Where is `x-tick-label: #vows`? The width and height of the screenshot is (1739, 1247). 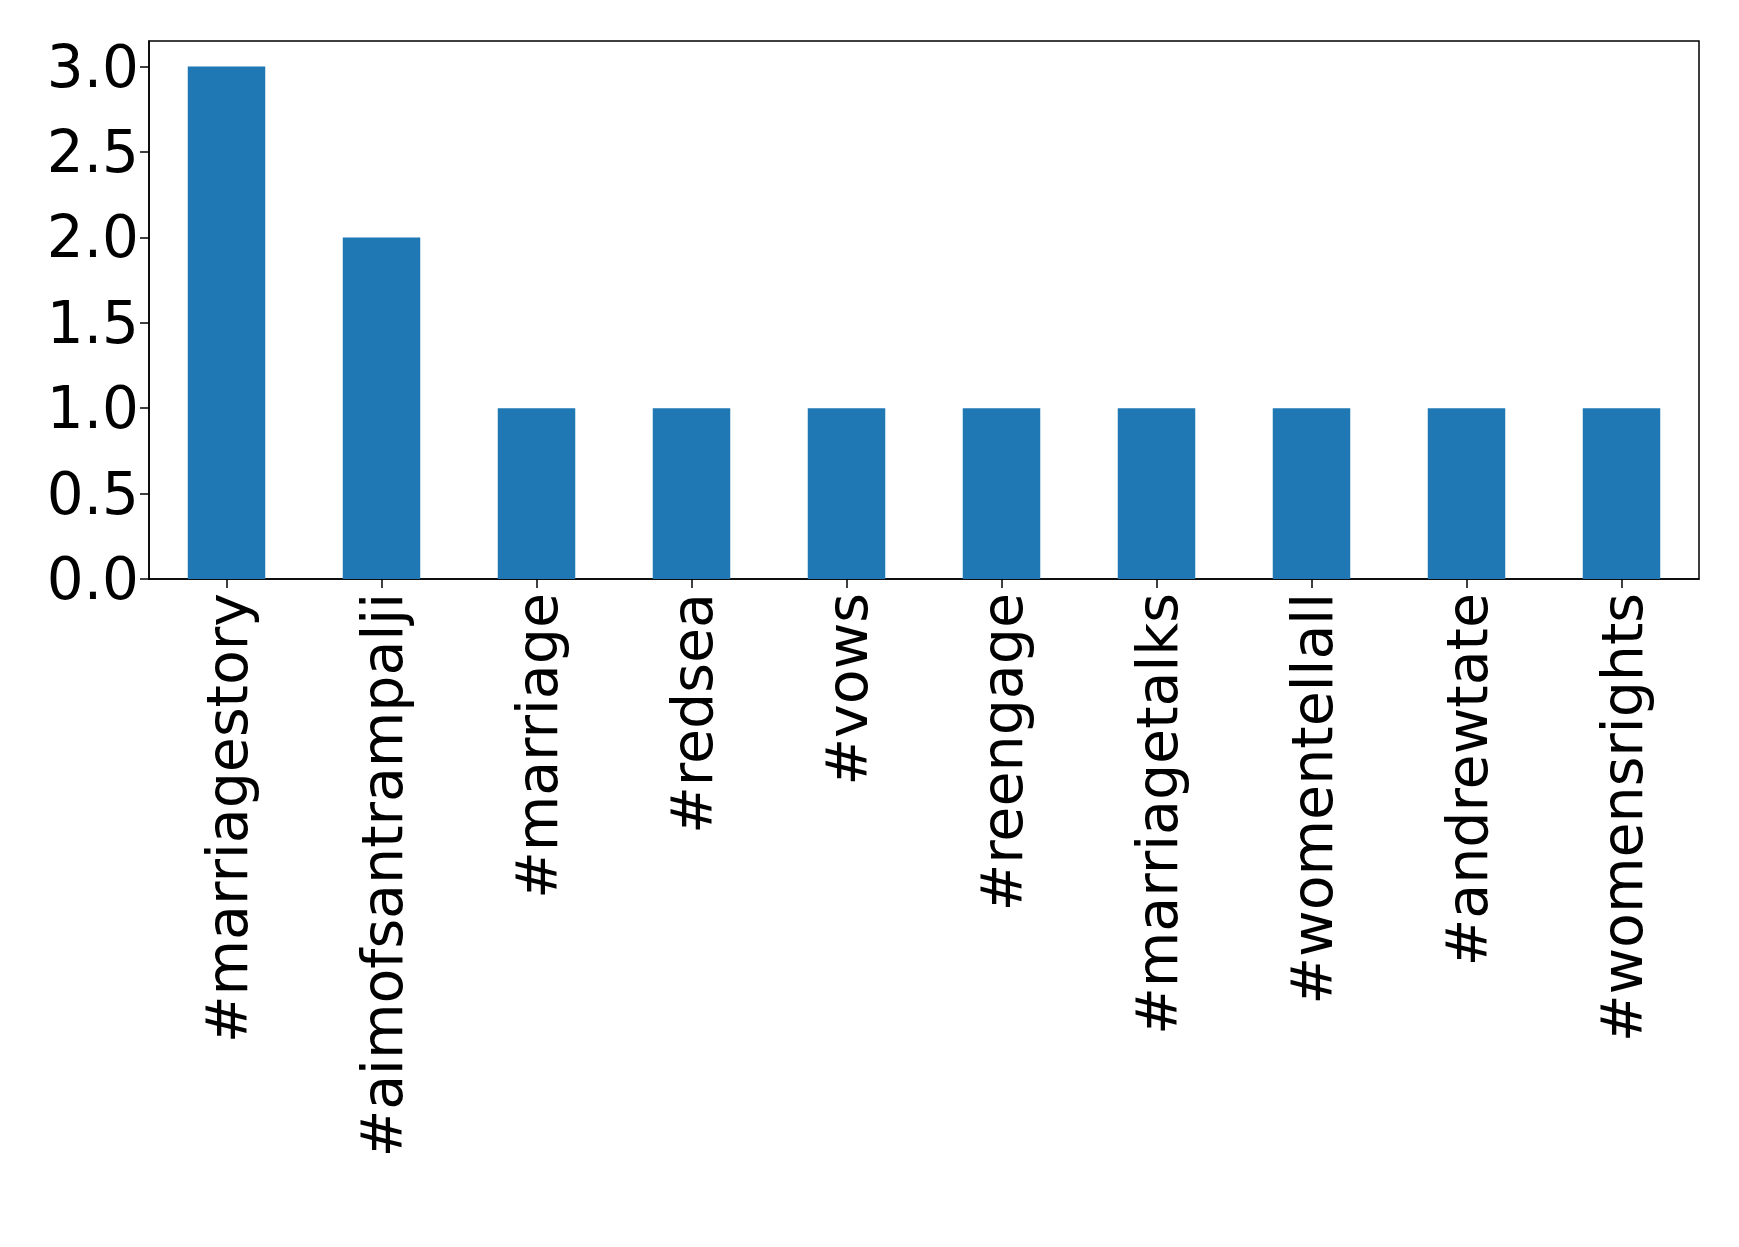 x-tick-label: #vows is located at coordinates (846, 689).